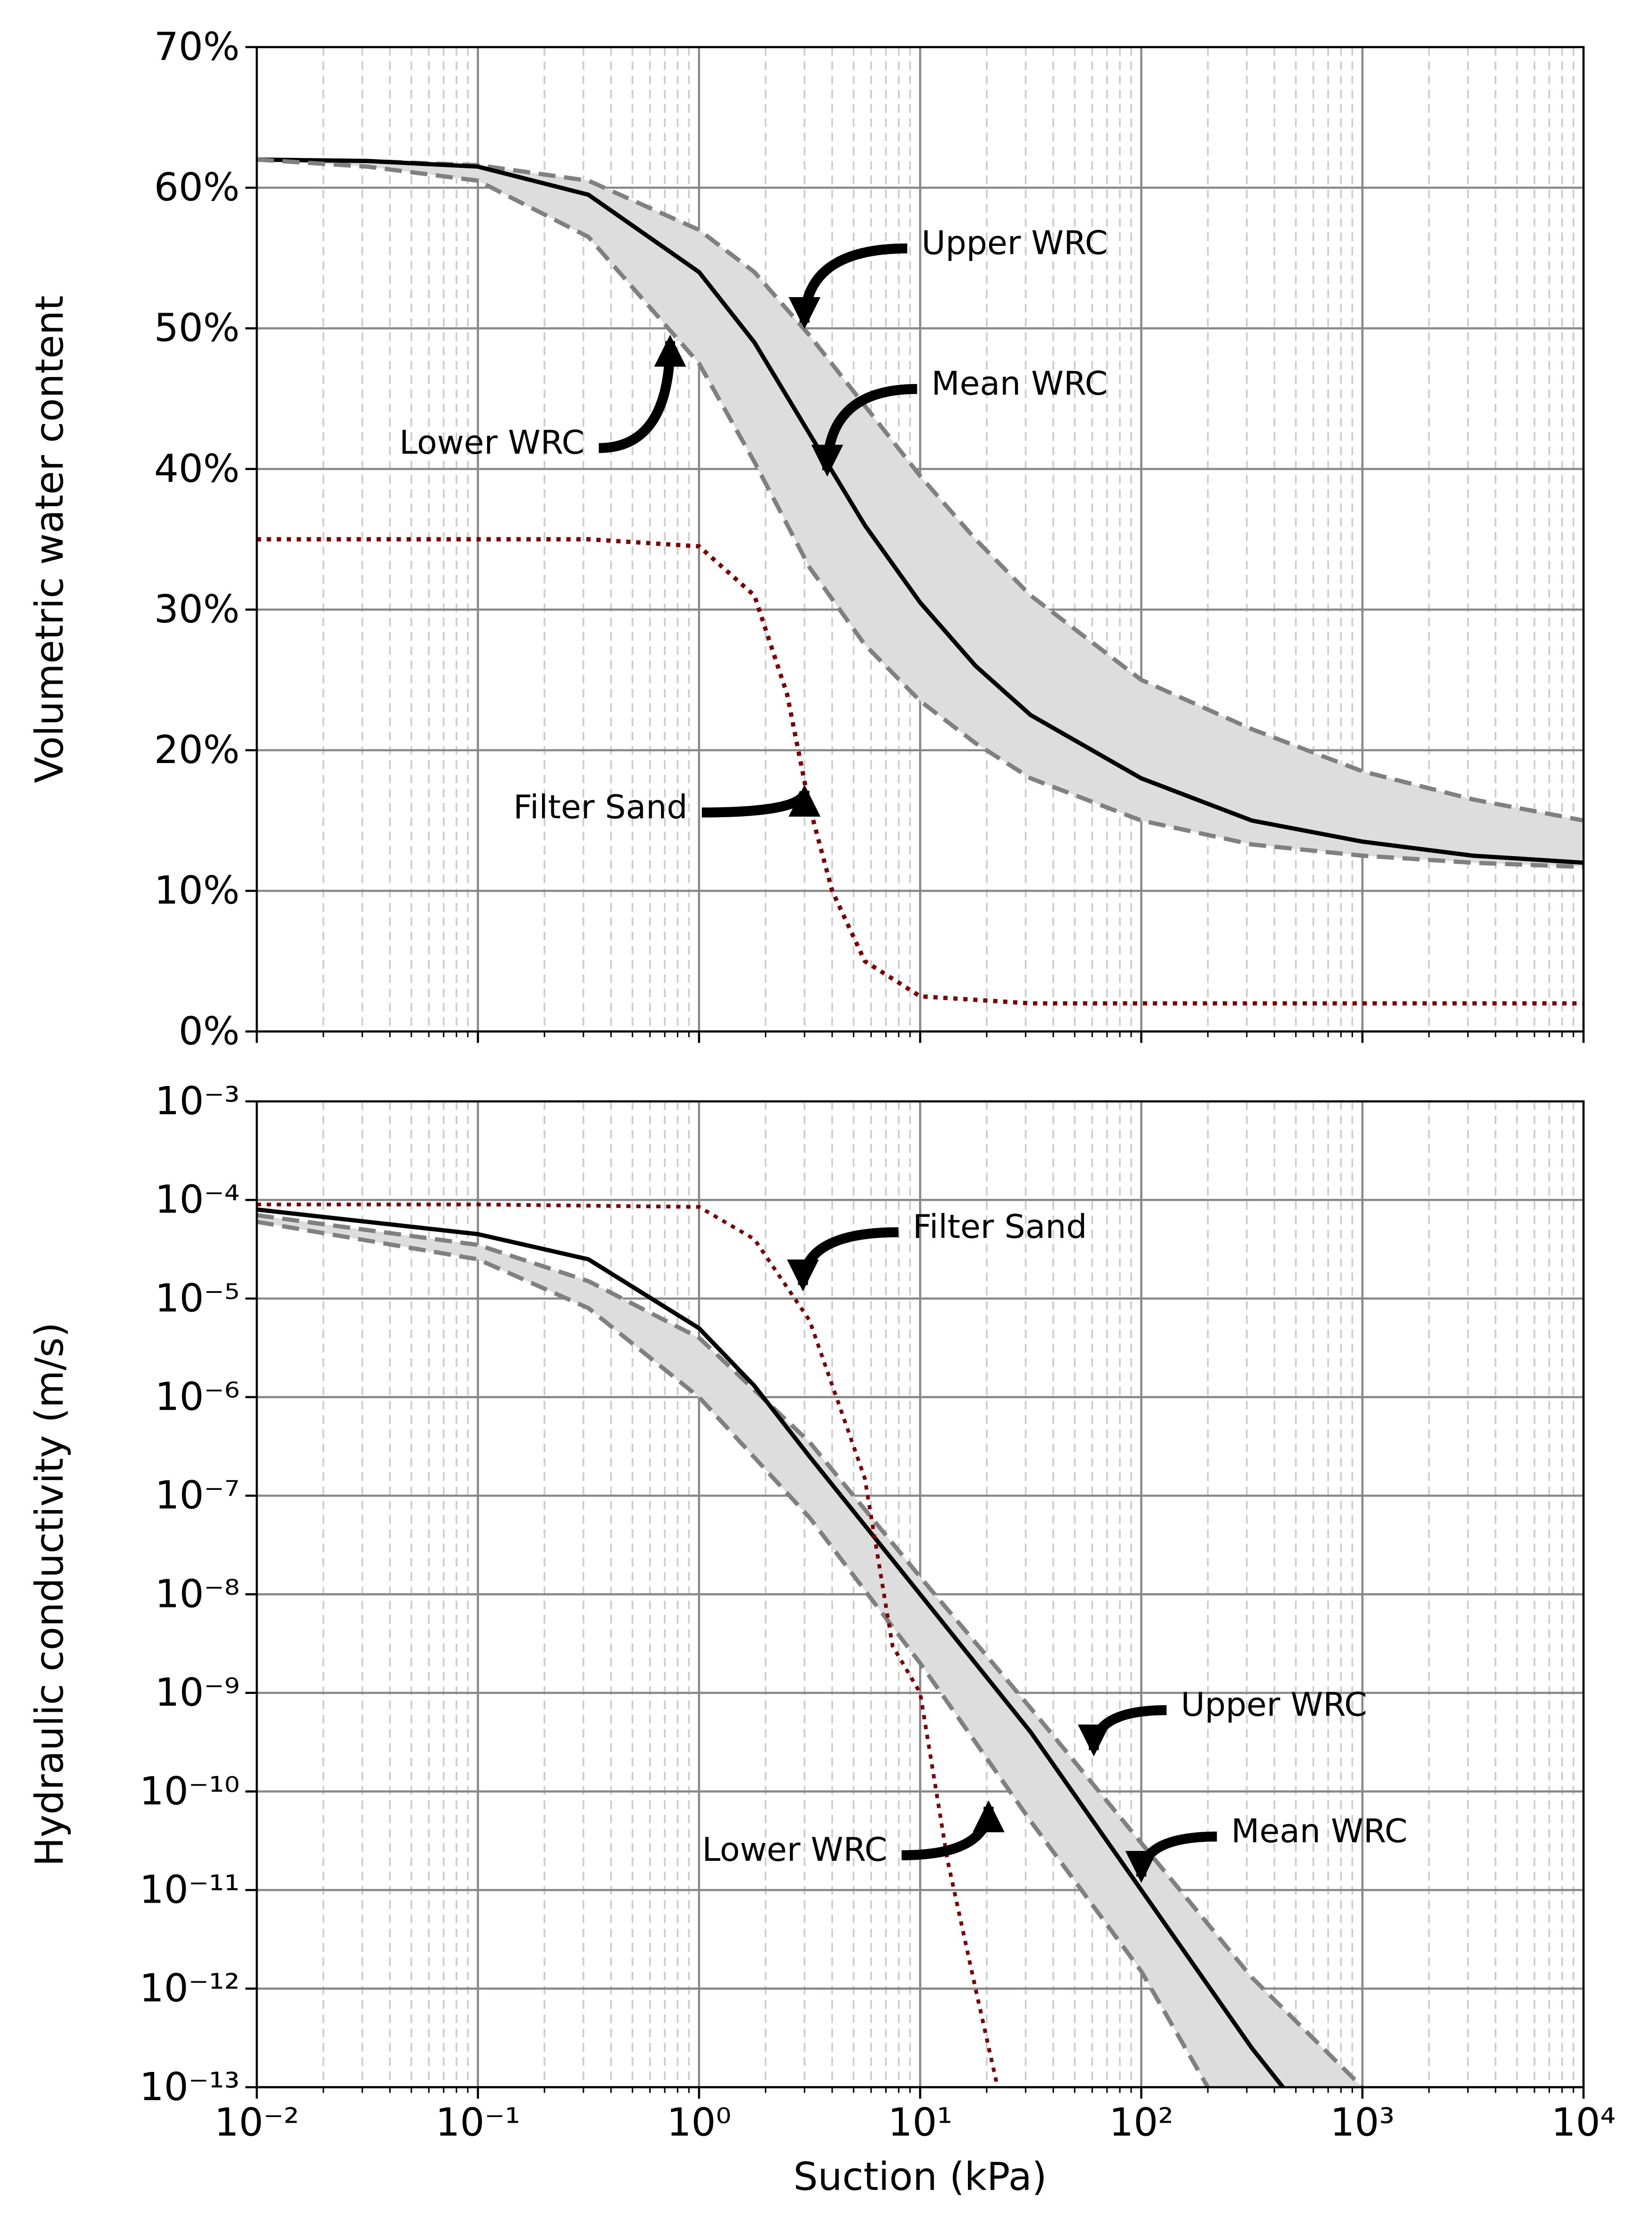 The width and height of the screenshot is (1652, 2236). What do you see at coordinates (197, 750) in the screenshot?
I see `y-tick-label: 20%` at bounding box center [197, 750].